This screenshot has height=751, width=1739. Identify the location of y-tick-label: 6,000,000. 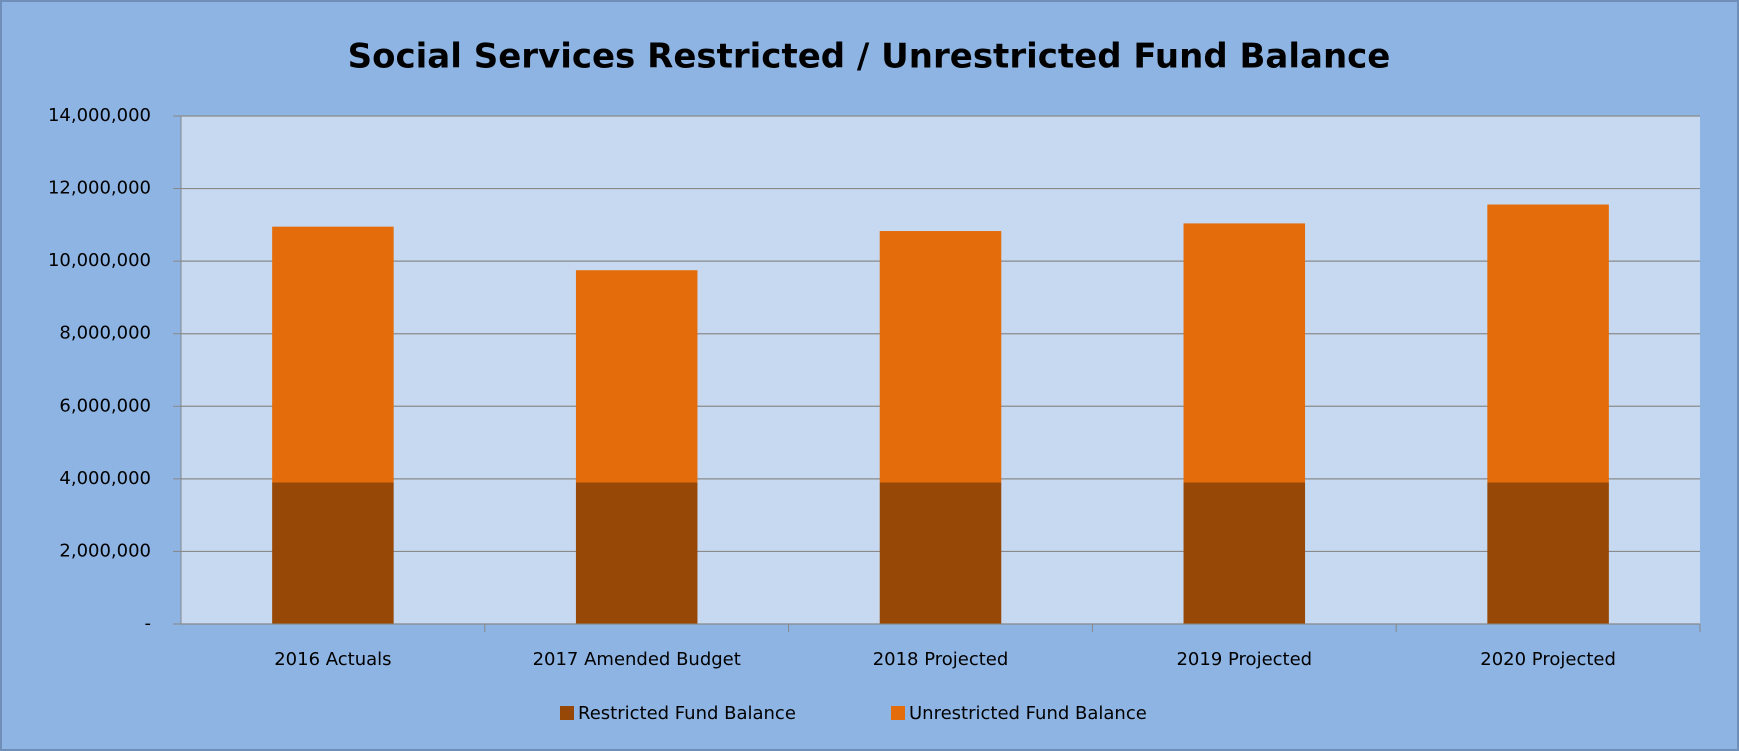
(105, 405).